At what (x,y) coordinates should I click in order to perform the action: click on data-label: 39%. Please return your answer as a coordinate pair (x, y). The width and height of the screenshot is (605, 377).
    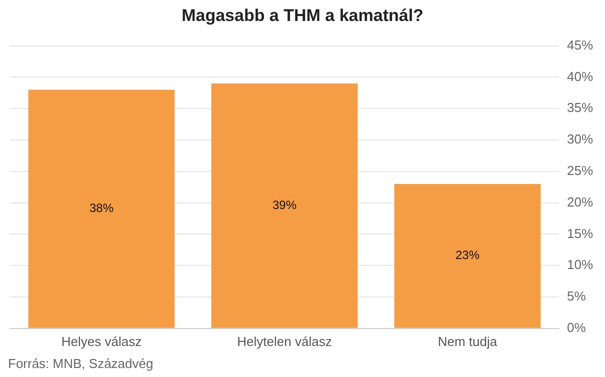
    Looking at the image, I should click on (284, 205).